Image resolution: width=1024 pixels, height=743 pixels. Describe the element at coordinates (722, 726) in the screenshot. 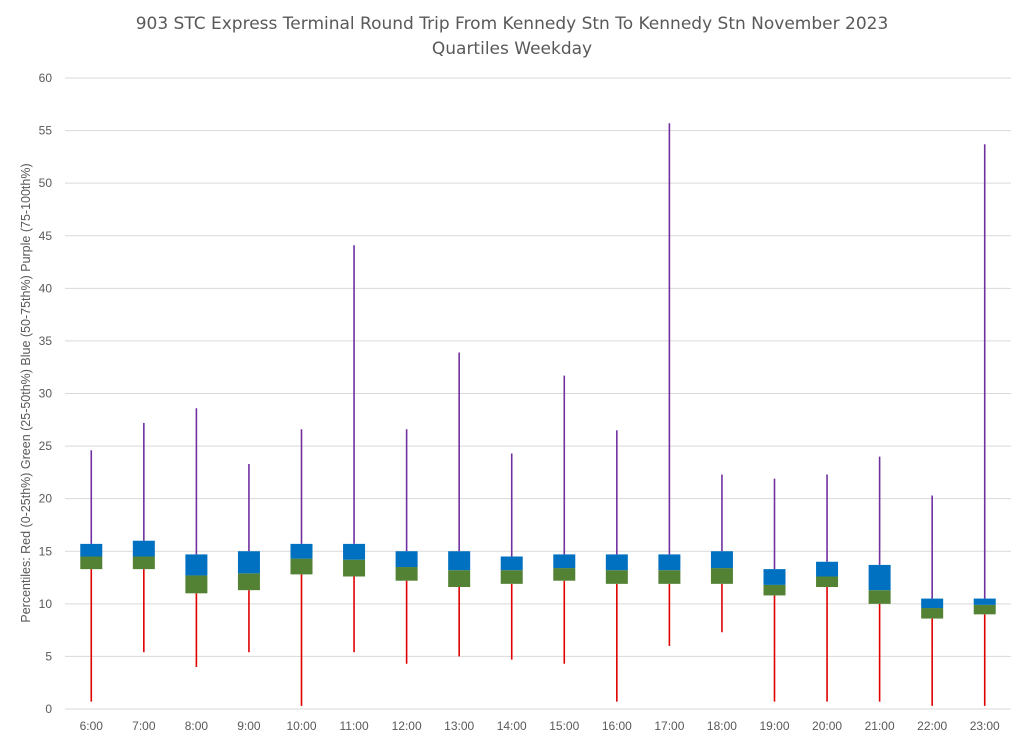

I see `x-tick-label: 18:00` at that location.